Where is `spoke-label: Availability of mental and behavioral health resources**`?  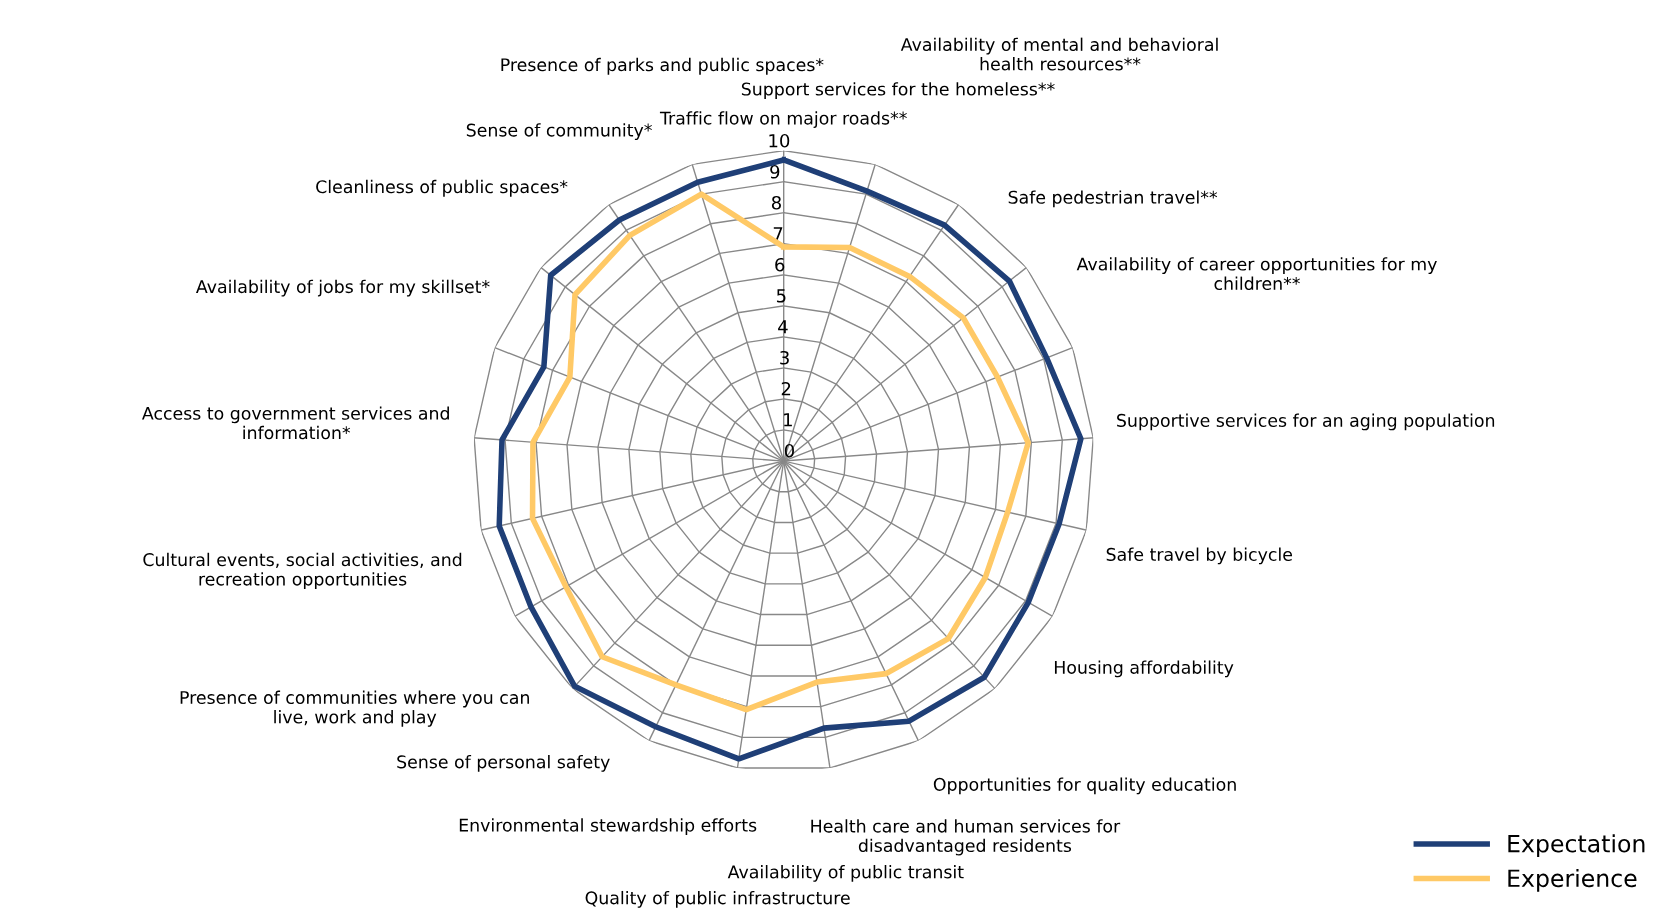 spoke-label: Availability of mental and behavioral health resources** is located at coordinates (1059, 54).